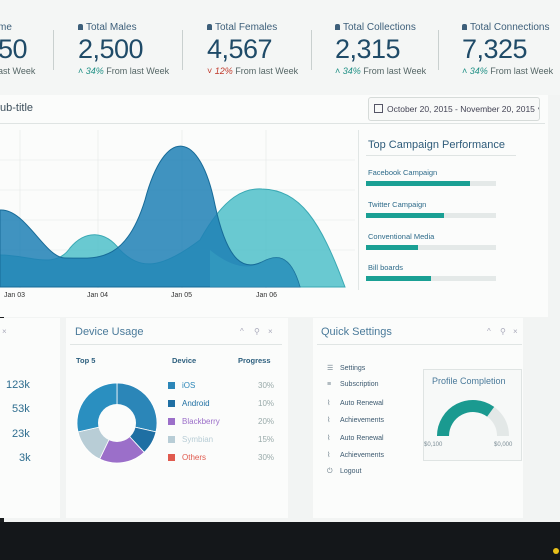 The width and height of the screenshot is (560, 560). I want to click on campaign-label: Bill boards, so click(385, 267).